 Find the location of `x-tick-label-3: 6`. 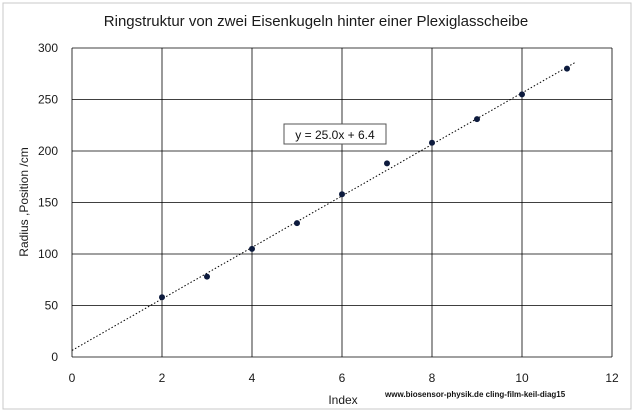

x-tick-label-3: 6 is located at coordinates (342, 378).